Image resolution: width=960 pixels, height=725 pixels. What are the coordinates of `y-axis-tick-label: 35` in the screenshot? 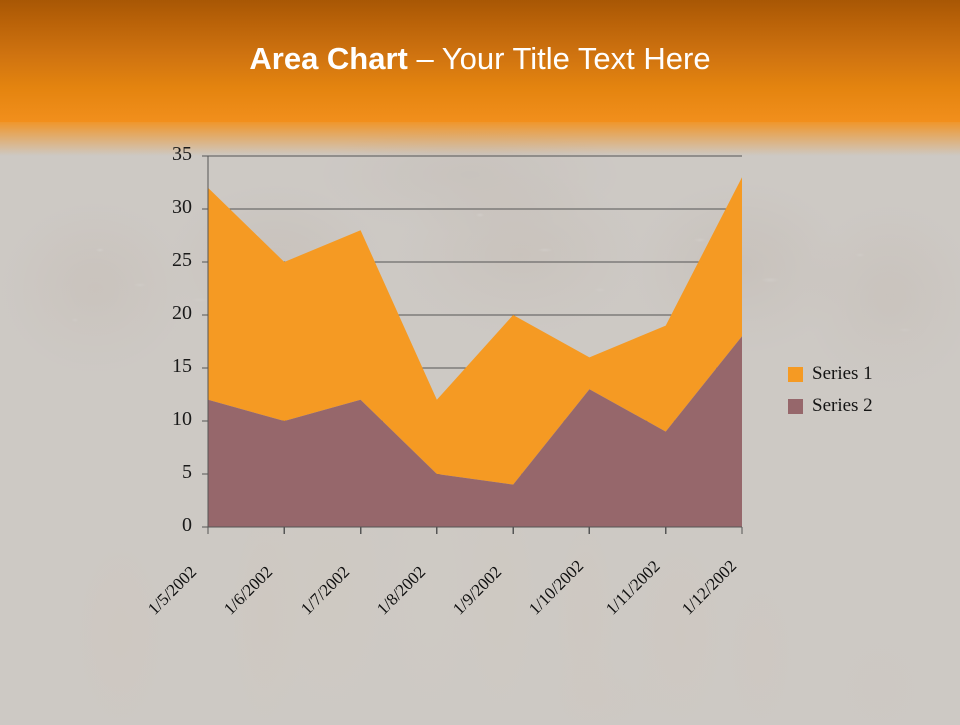 It's located at (182, 154).